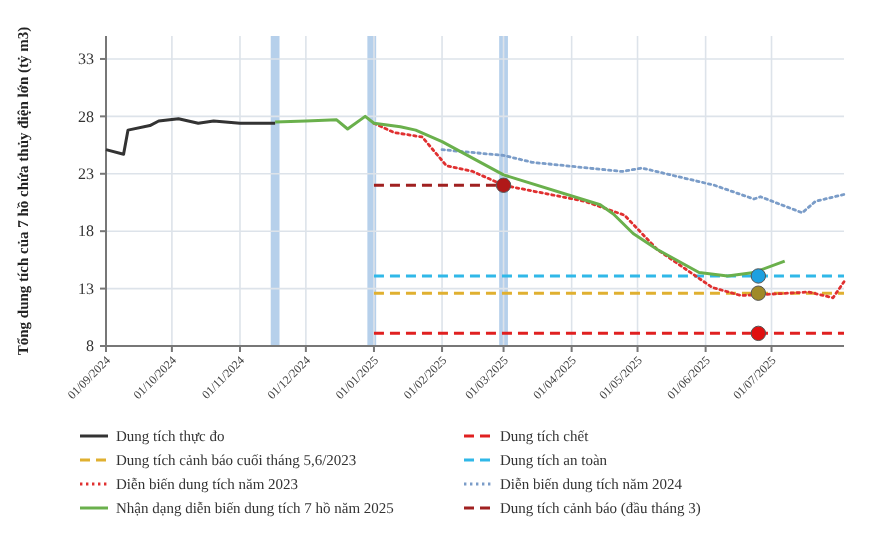 The image size is (884, 542). What do you see at coordinates (86, 116) in the screenshot?
I see `y-tick-label: 28` at bounding box center [86, 116].